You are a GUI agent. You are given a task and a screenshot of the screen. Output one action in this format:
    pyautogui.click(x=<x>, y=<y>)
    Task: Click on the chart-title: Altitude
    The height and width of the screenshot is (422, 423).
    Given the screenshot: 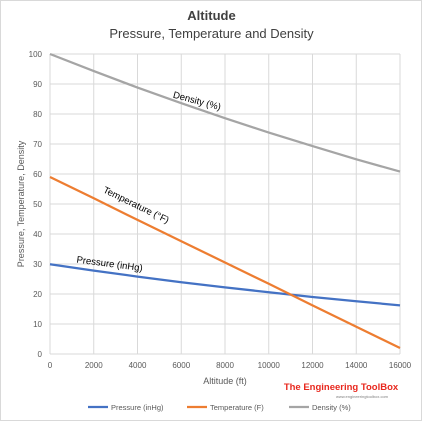 What is the action you would take?
    pyautogui.click(x=211, y=15)
    